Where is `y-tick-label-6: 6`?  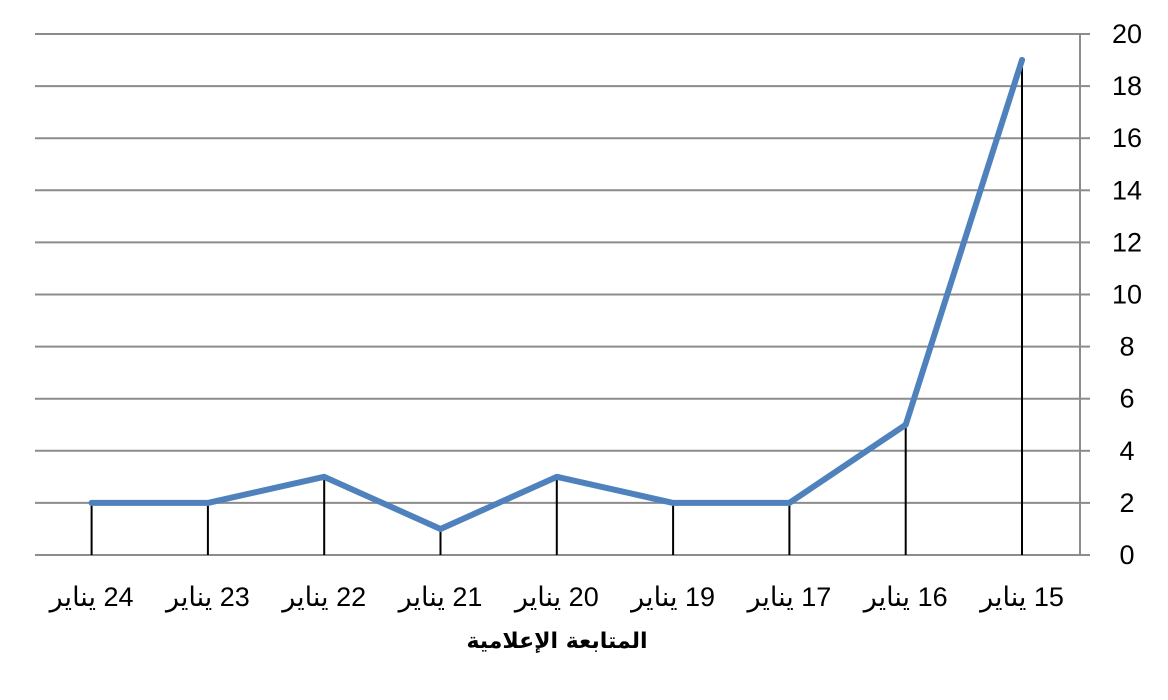 y-tick-label-6: 6 is located at coordinates (1126, 399).